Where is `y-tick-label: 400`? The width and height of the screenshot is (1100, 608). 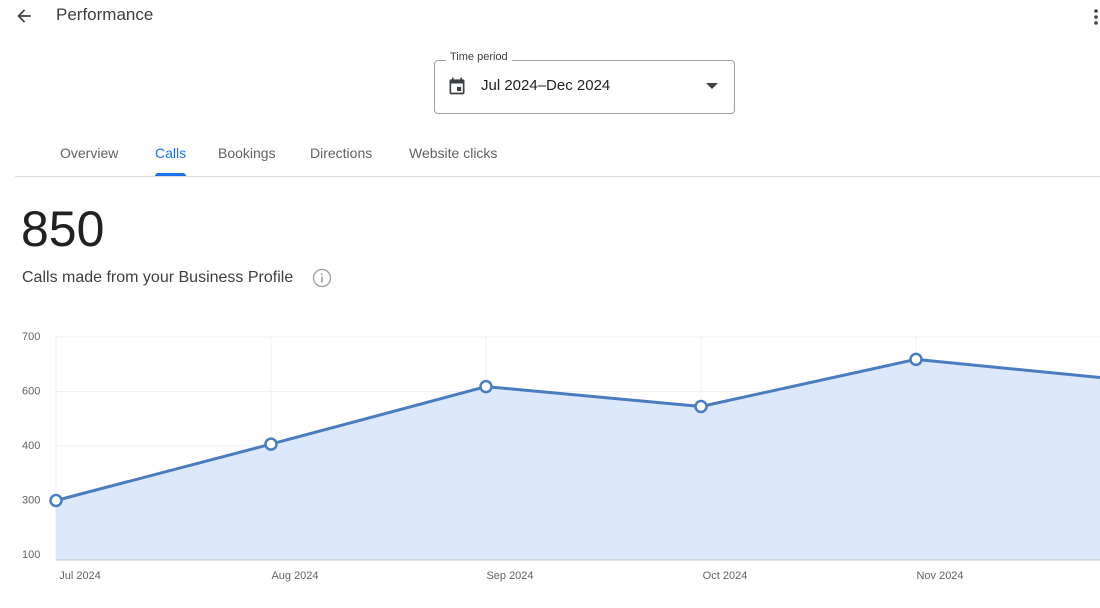 y-tick-label: 400 is located at coordinates (31, 446).